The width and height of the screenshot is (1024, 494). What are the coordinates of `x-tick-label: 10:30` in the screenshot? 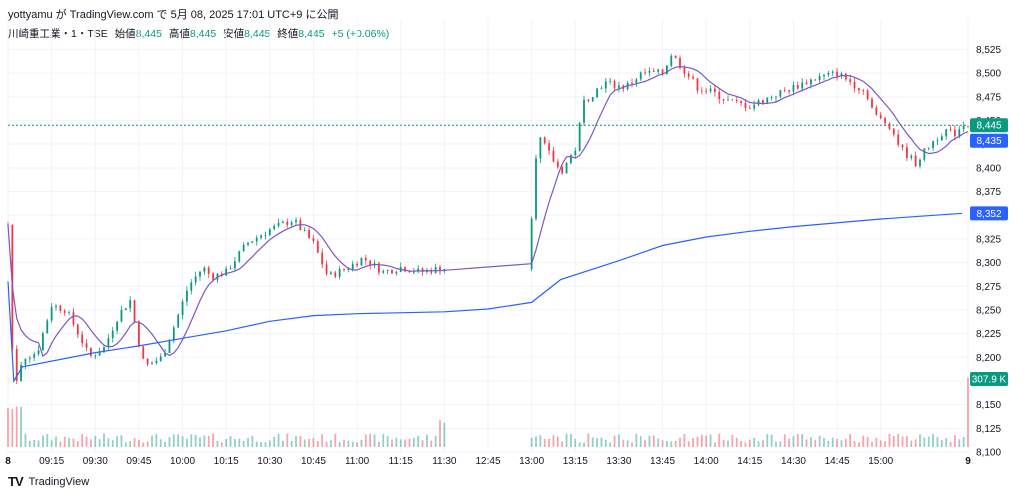 It's located at (269, 461).